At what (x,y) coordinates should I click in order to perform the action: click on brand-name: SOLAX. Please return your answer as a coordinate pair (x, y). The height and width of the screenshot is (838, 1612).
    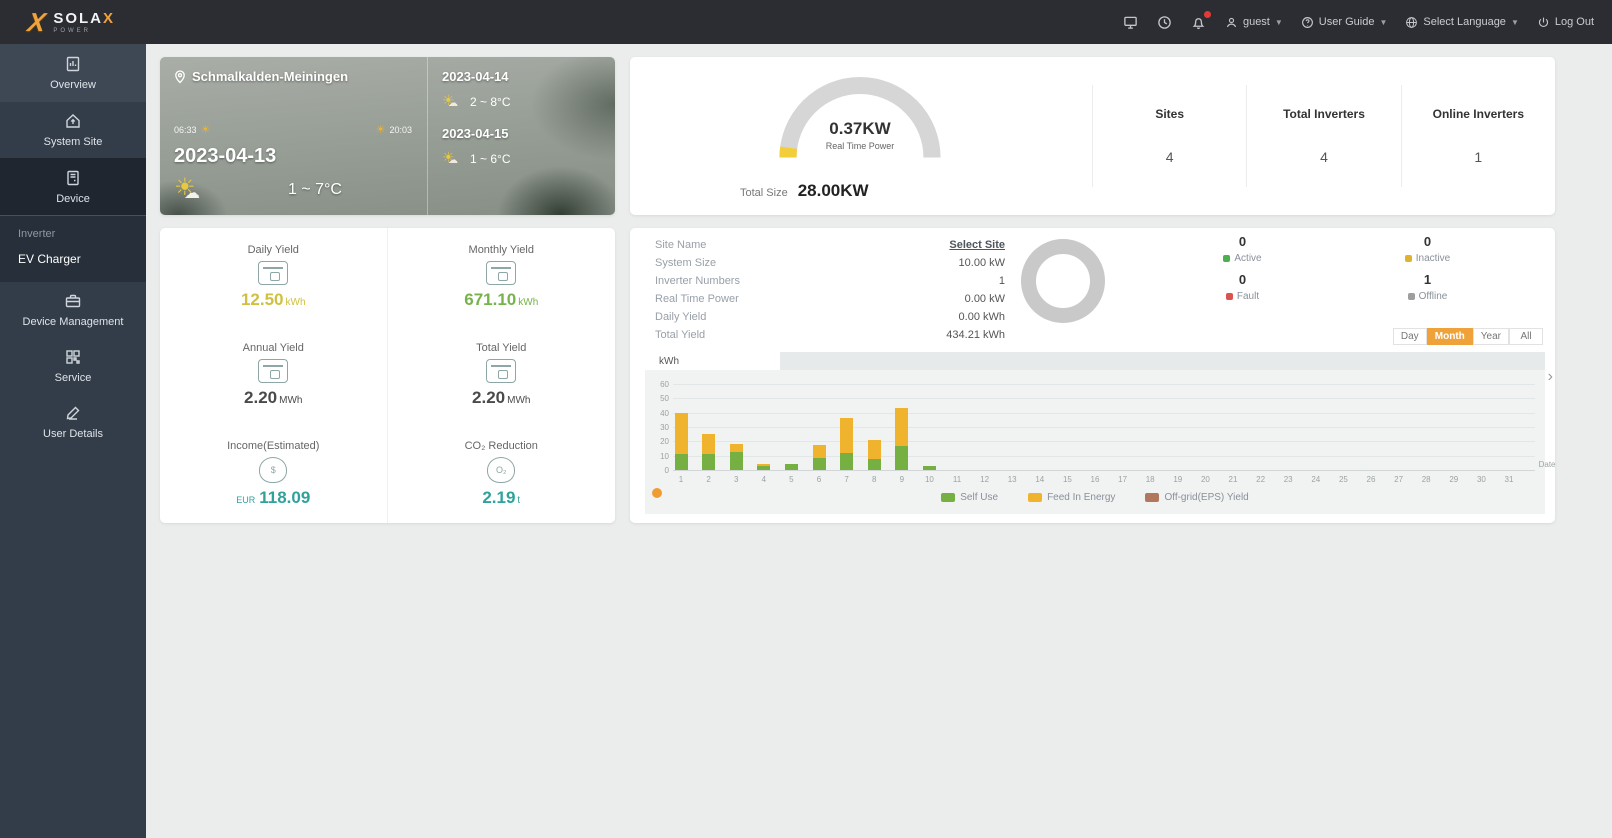
    Looking at the image, I should click on (84, 18).